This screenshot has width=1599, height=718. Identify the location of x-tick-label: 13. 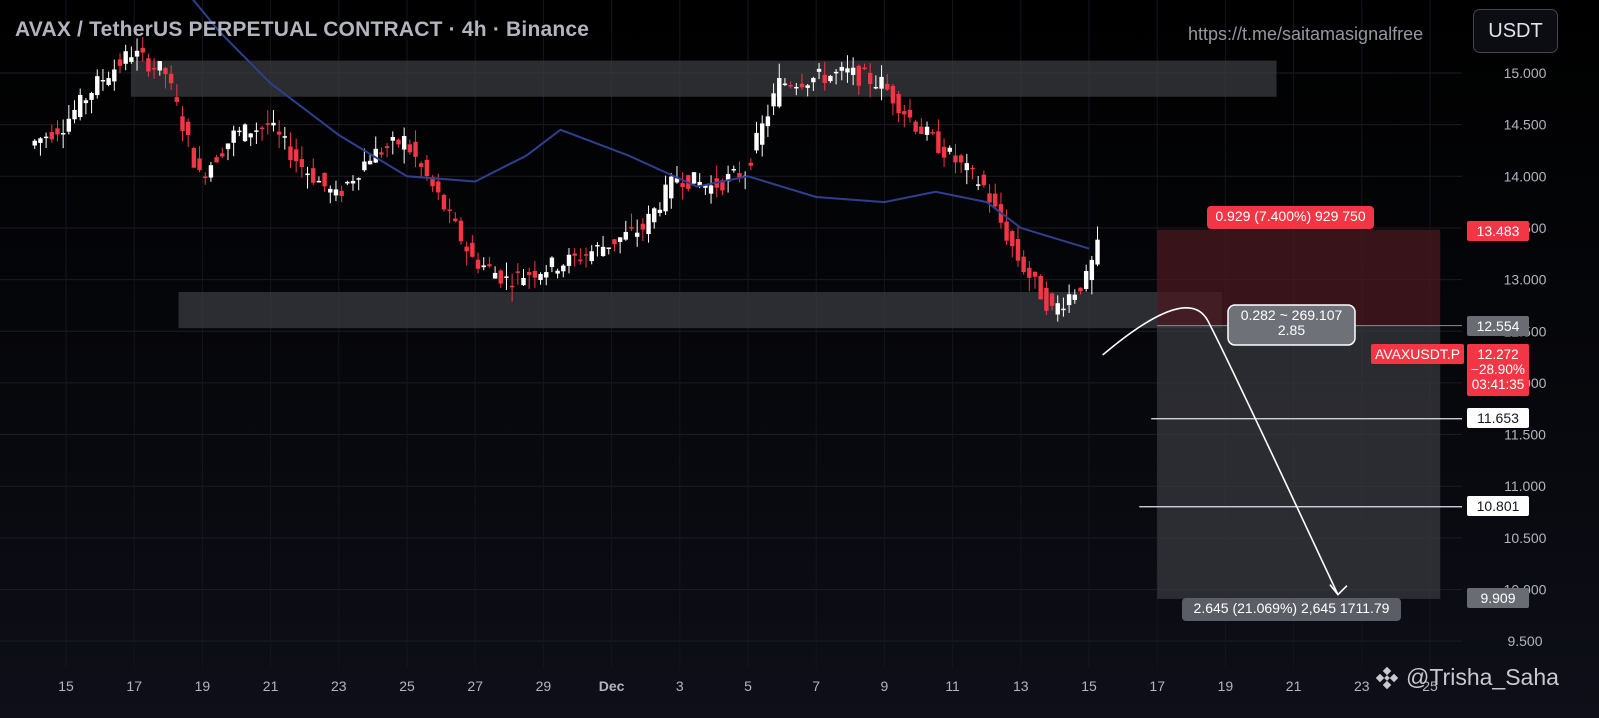
(1021, 686).